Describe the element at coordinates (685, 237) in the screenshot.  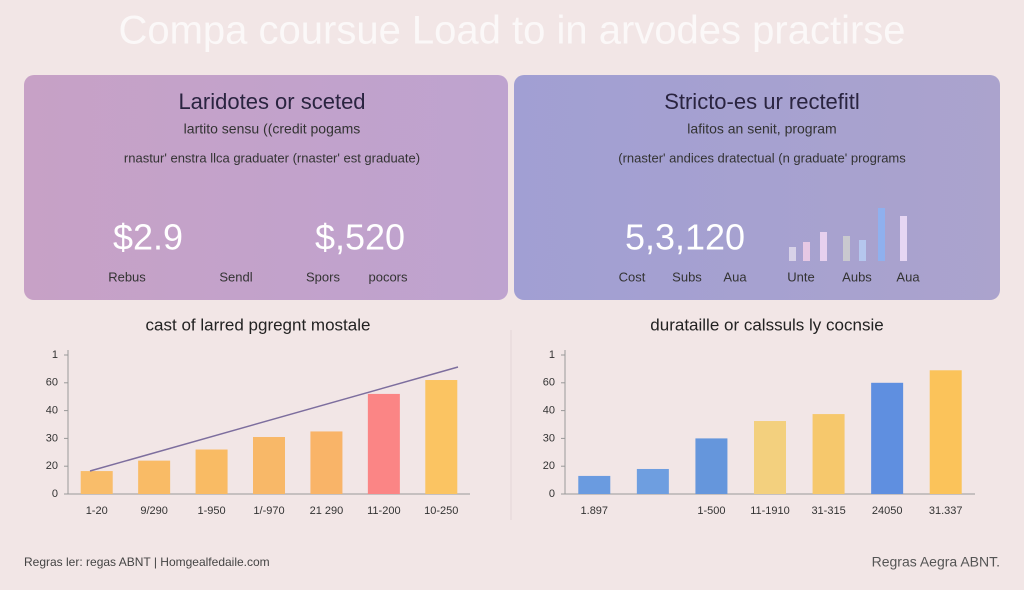
I see `stat: 5,3,120` at that location.